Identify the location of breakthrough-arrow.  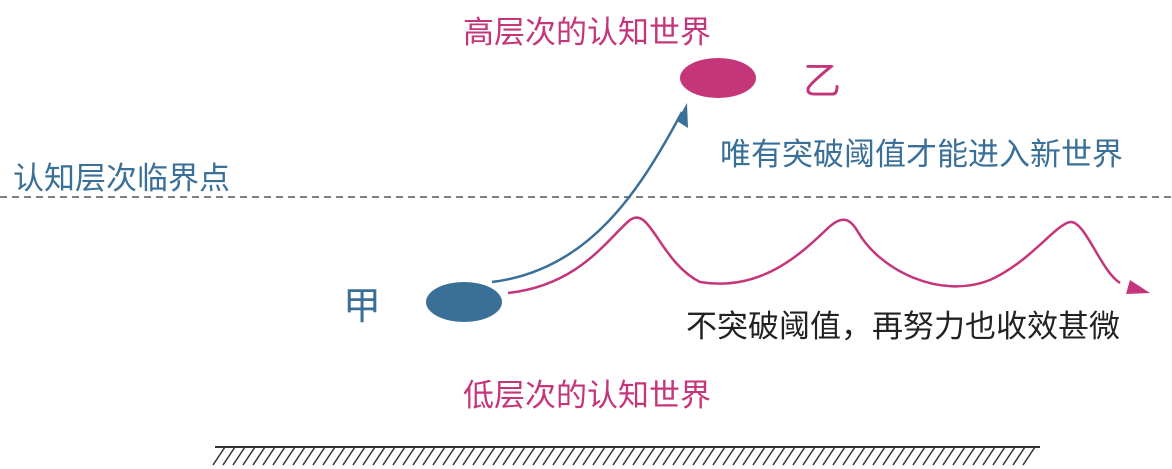
(587, 197).